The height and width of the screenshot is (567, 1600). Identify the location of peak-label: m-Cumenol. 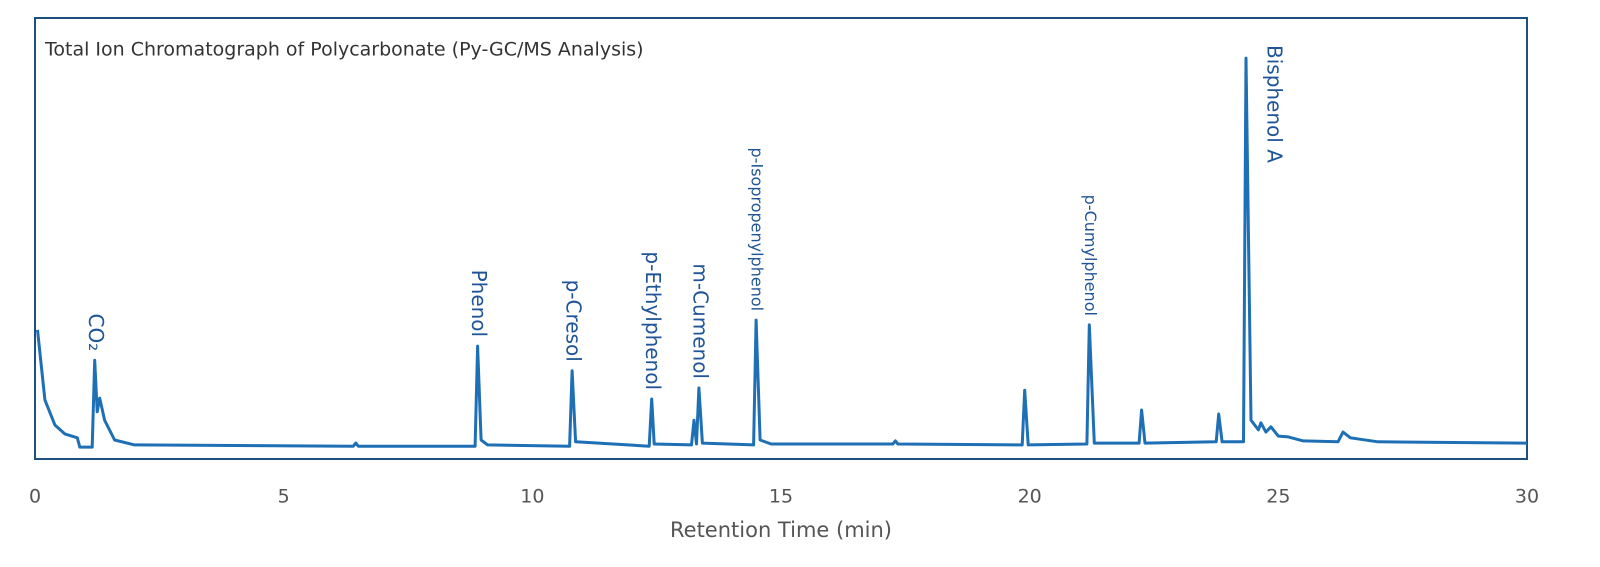
(700, 321).